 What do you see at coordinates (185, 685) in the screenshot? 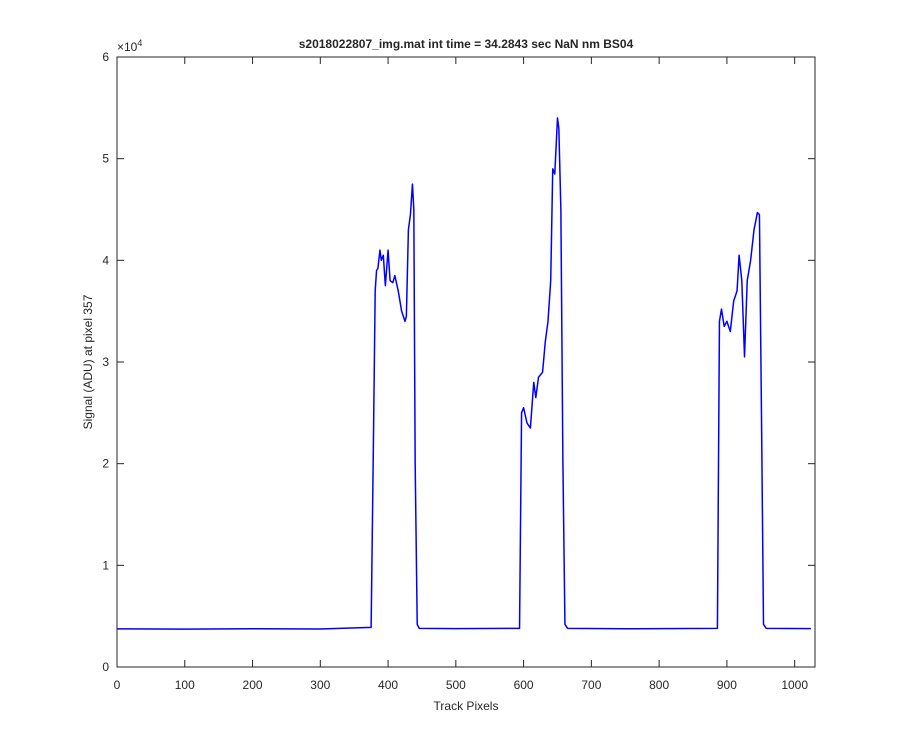
I see `x-tick-label: 100` at bounding box center [185, 685].